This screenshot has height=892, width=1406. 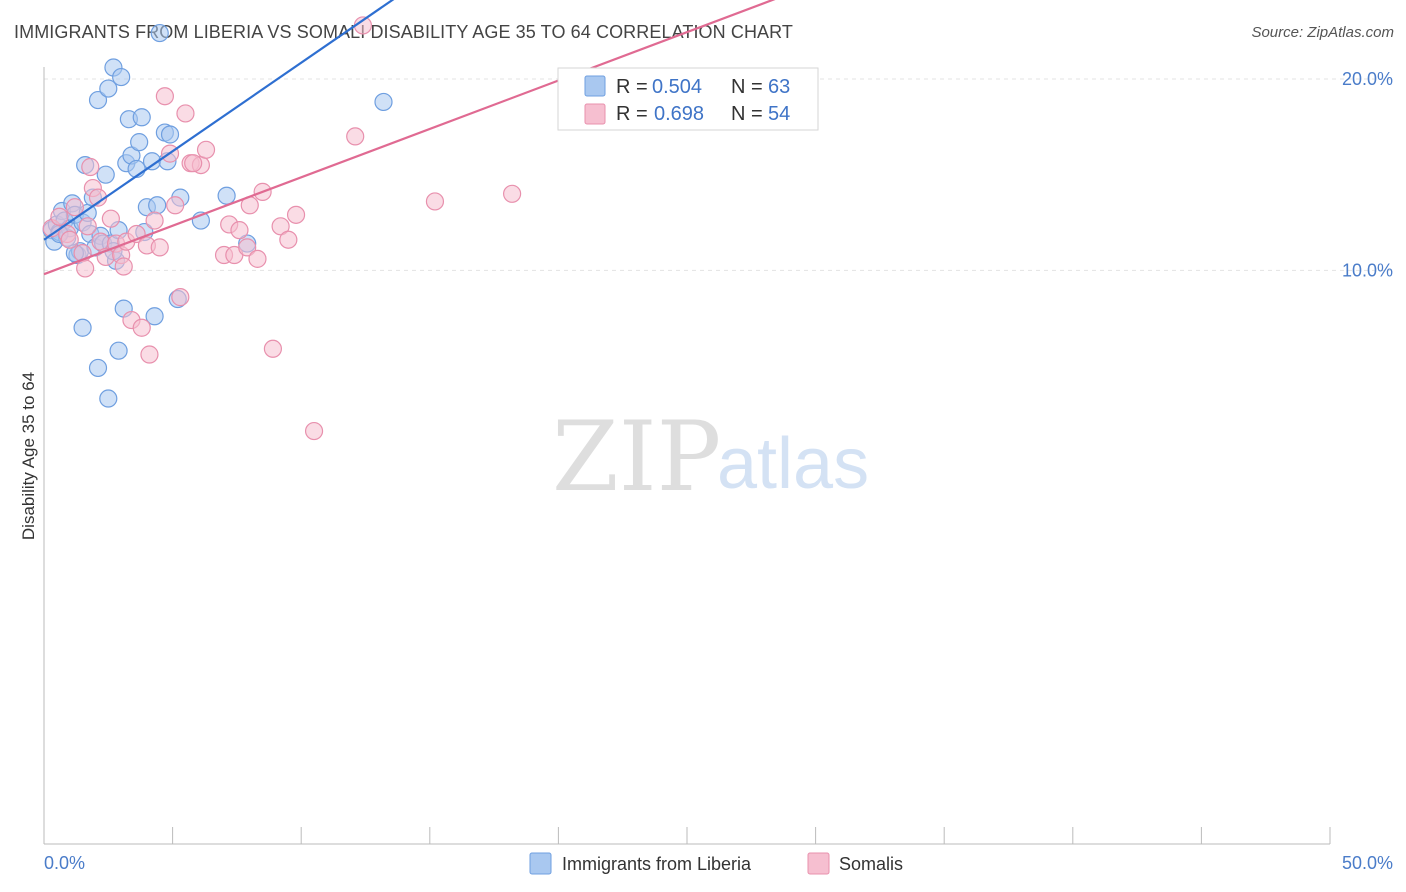 I want to click on stats-legend: R = 0.504 N = 63 R = 0.698 N = 54, so click(x=688, y=99).